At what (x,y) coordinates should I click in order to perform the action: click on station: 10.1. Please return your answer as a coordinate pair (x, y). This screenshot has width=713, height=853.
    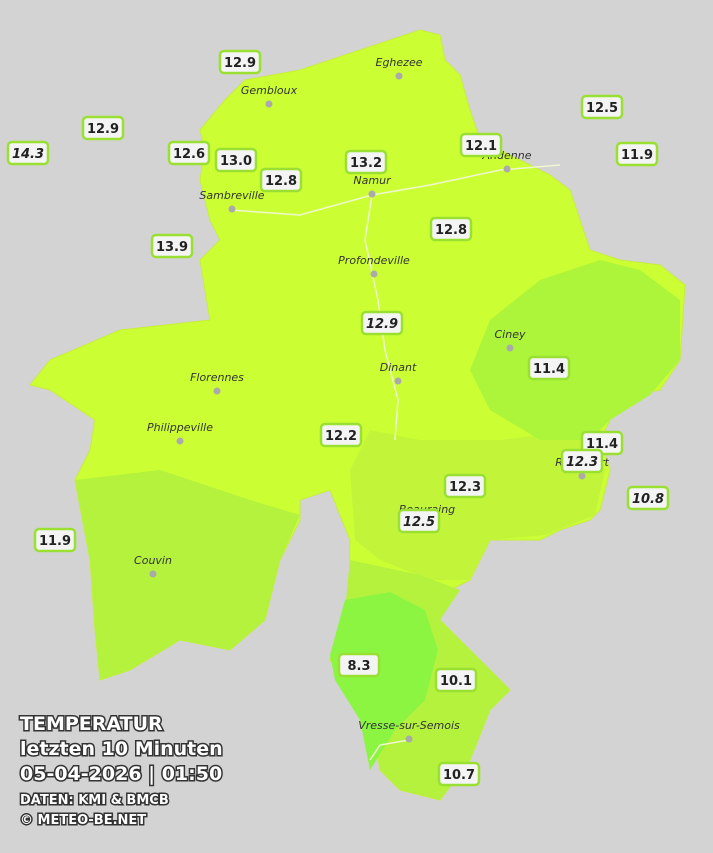
    Looking at the image, I should click on (456, 680).